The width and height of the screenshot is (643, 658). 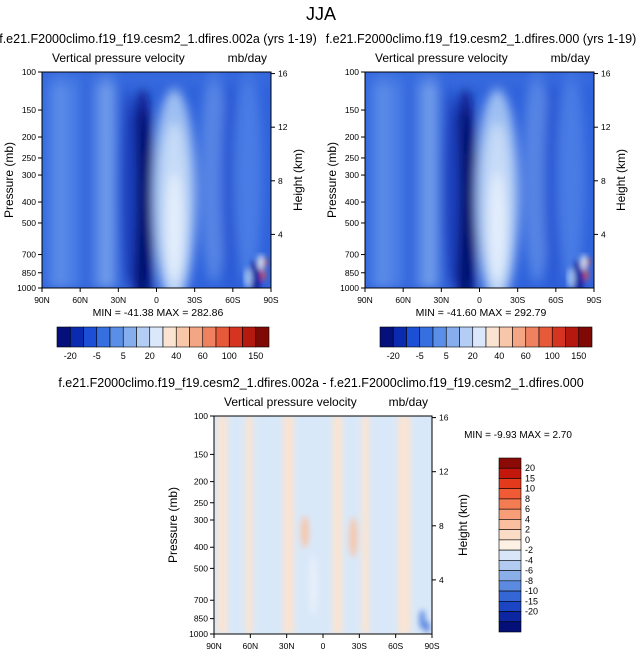 I want to click on y-right-tick-label: 8, so click(x=603, y=181).